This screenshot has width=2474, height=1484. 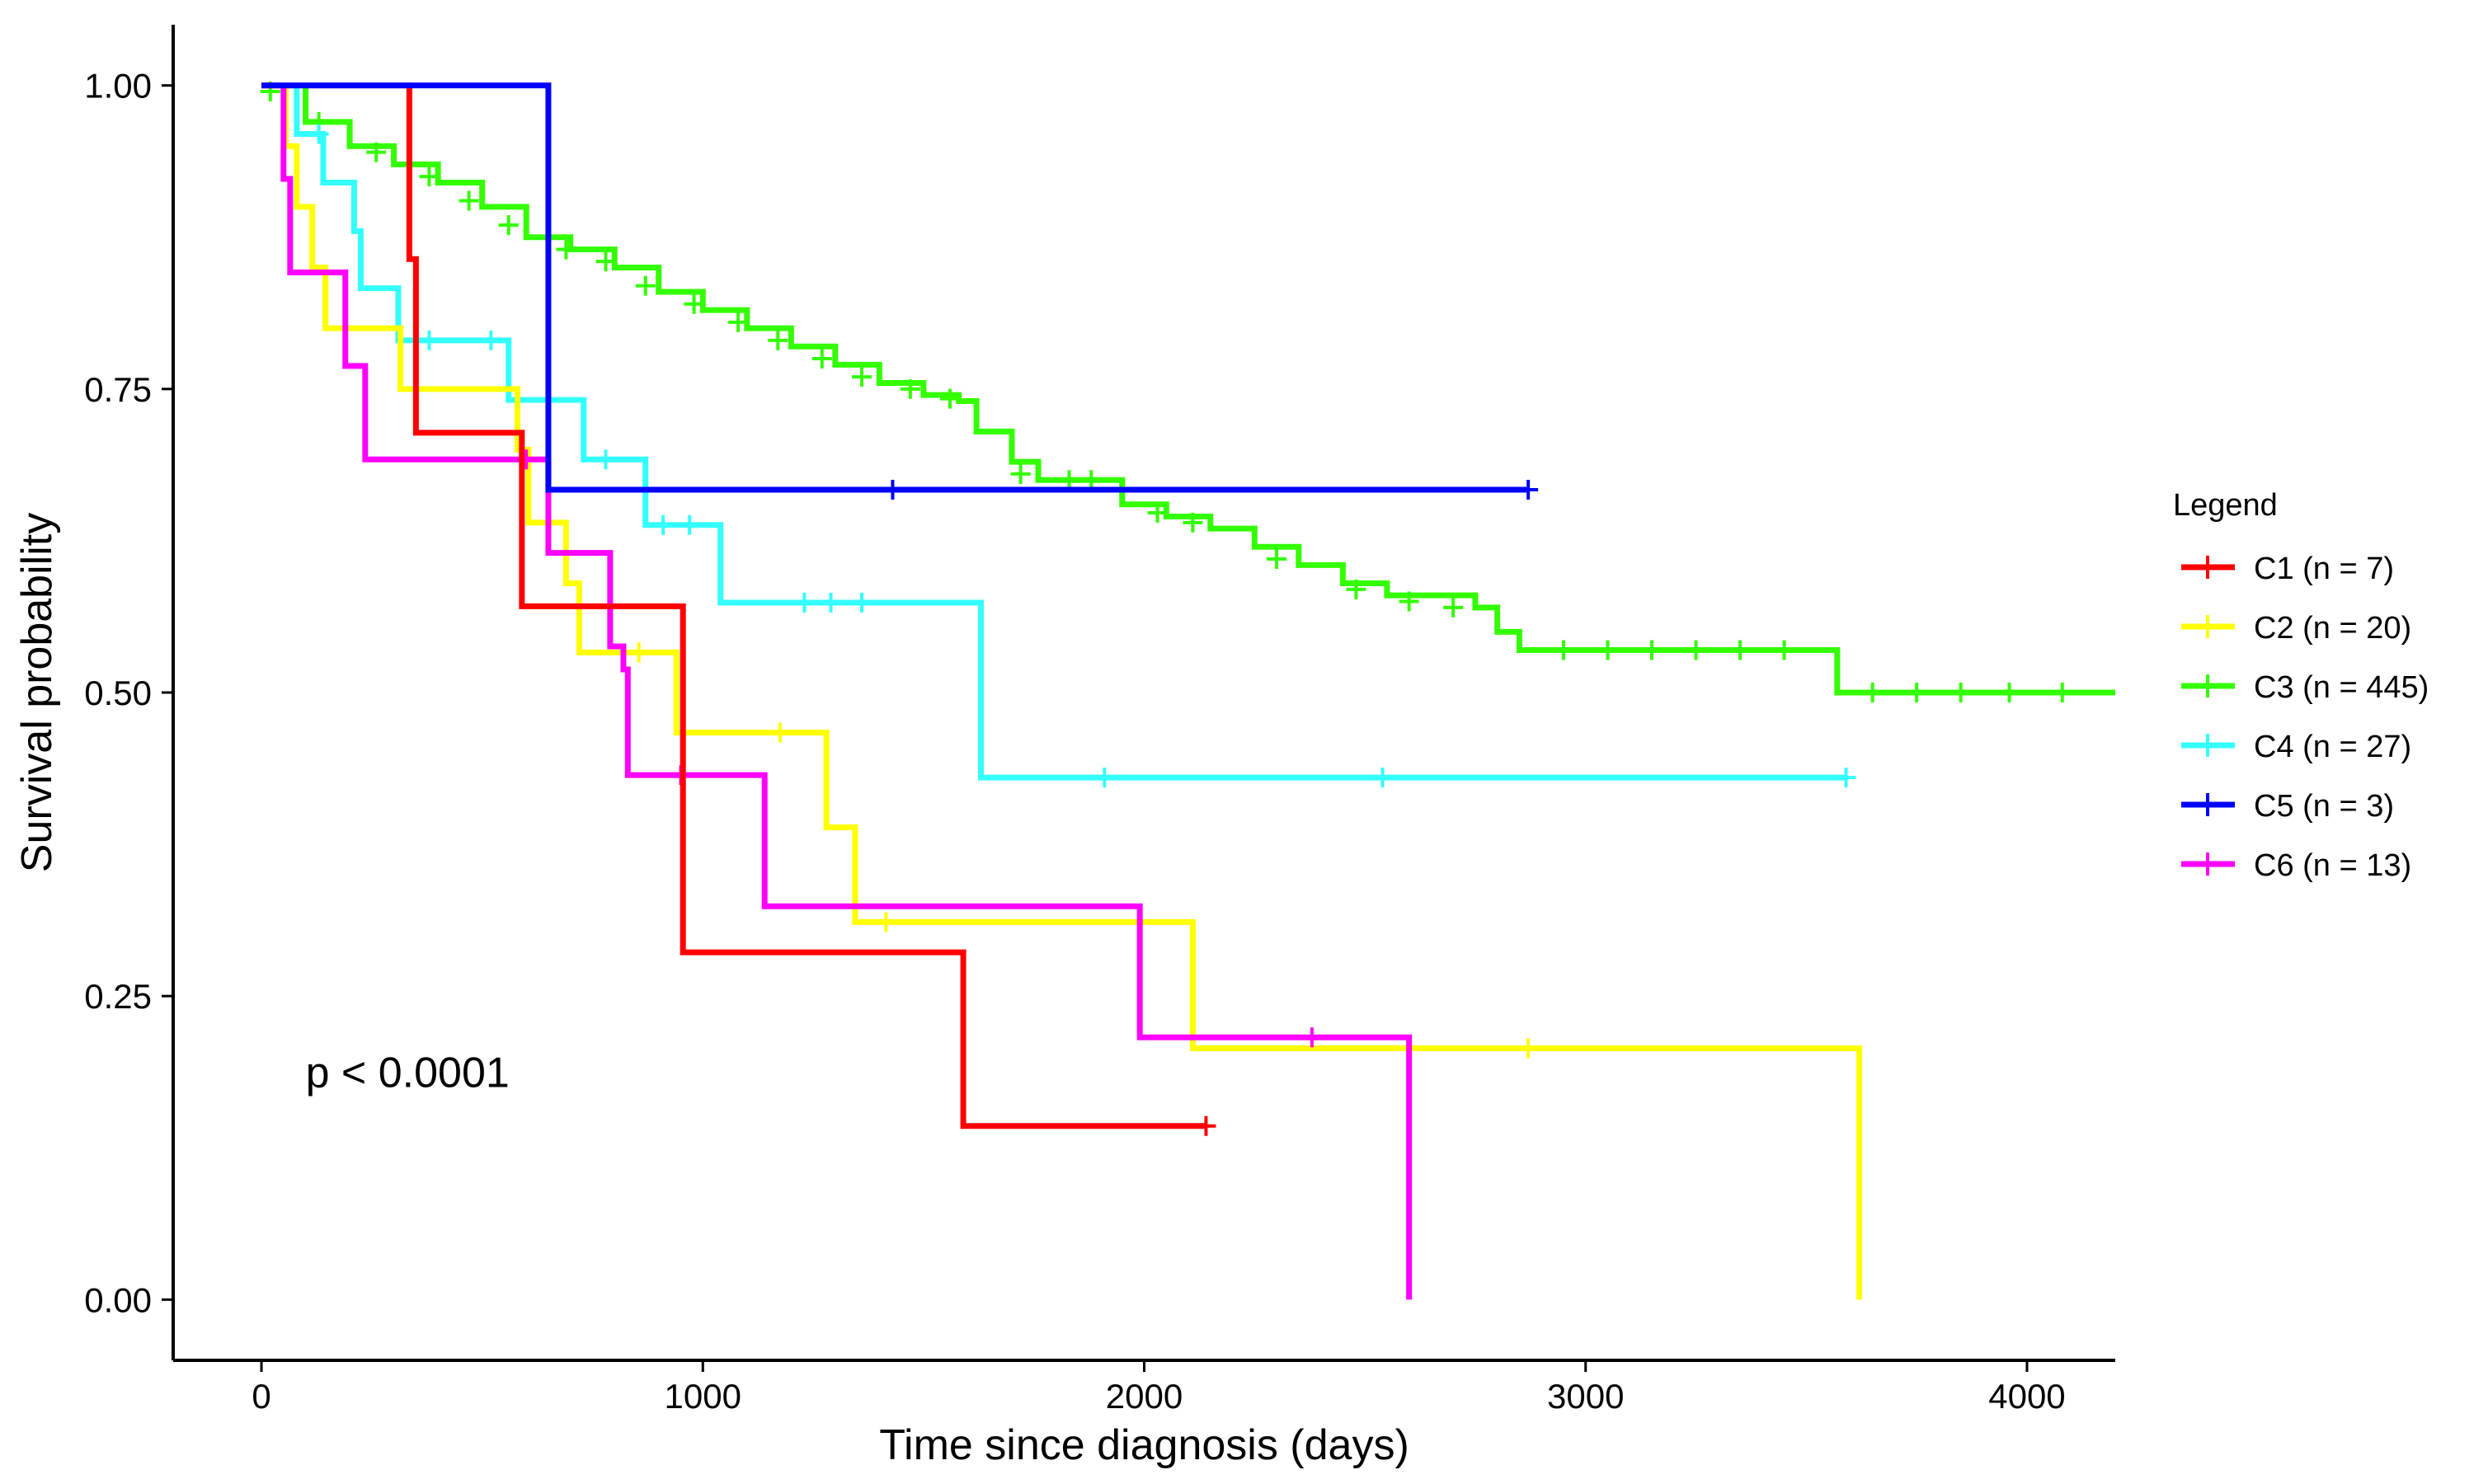 What do you see at coordinates (118, 693) in the screenshot?
I see `y-tick-label: 0.50` at bounding box center [118, 693].